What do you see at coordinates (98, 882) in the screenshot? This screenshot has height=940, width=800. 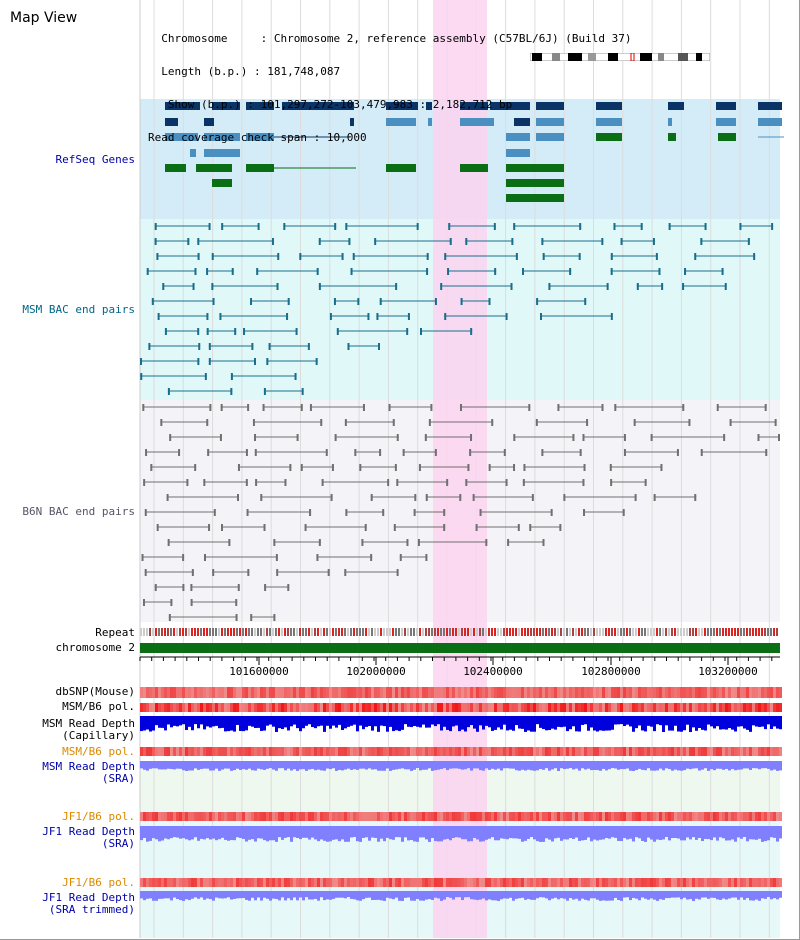 I see `jf1-b6-pol-trimmed-label: JF1/B6 pol.` at bounding box center [98, 882].